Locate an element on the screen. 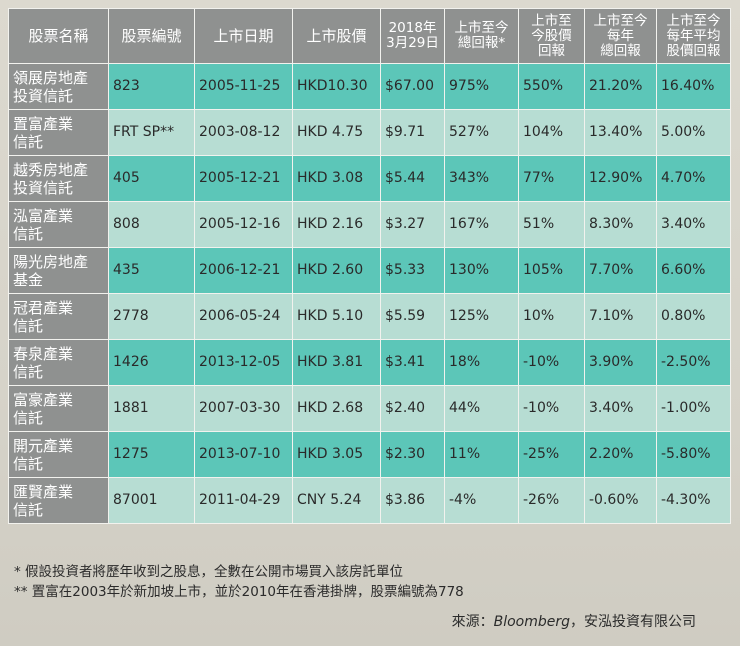 The width and height of the screenshot is (740, 646). total-return-cell: 18% is located at coordinates (481, 362).